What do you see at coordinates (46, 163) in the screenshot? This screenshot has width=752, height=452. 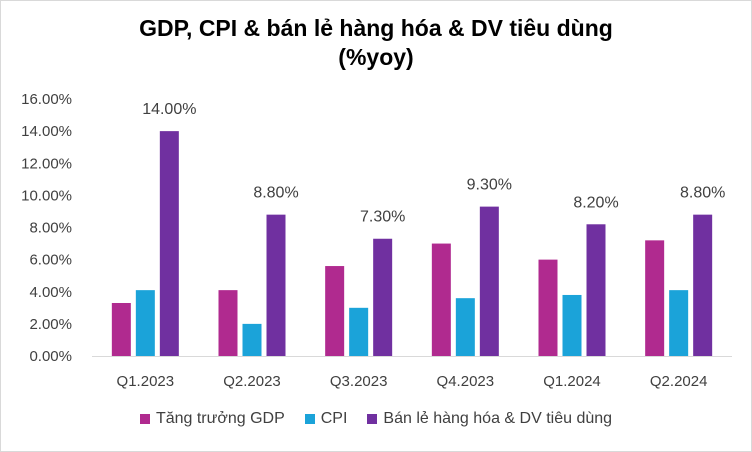 I see `y-tick-label: 12.00%` at bounding box center [46, 163].